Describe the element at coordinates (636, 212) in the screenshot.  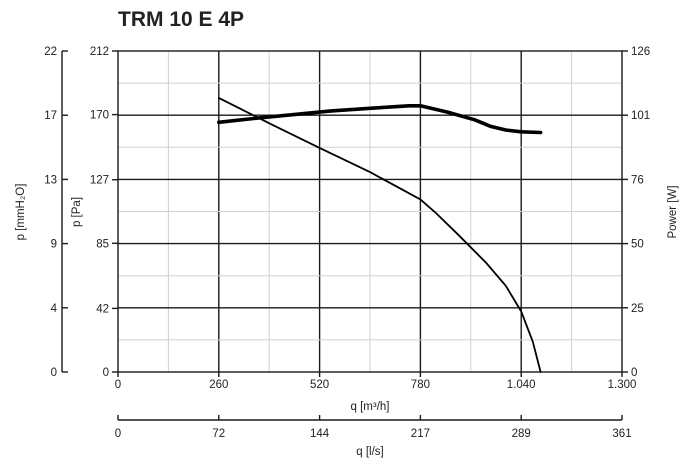
I see `right-axis: 0 25 50 76 101 126` at that location.